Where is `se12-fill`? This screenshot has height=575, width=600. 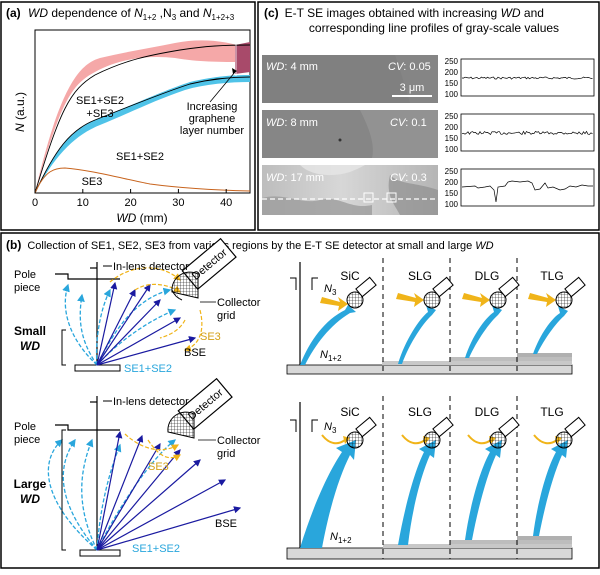
se12-fill is located at coordinates (142, 134).